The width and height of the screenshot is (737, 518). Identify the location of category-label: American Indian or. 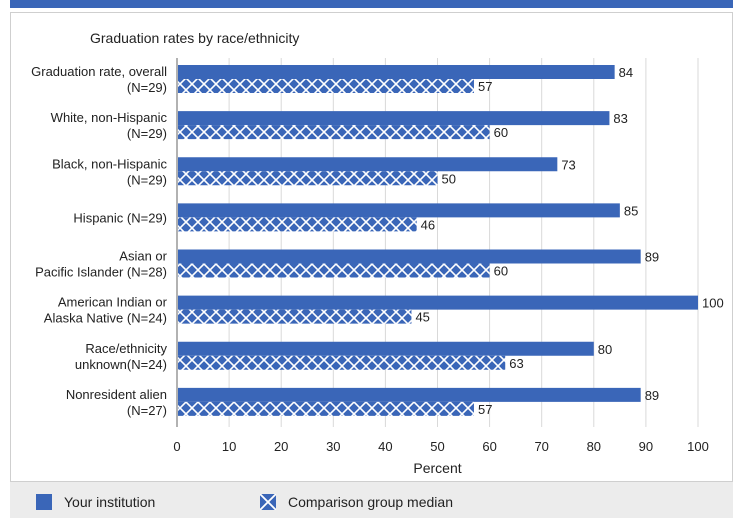
(113, 302).